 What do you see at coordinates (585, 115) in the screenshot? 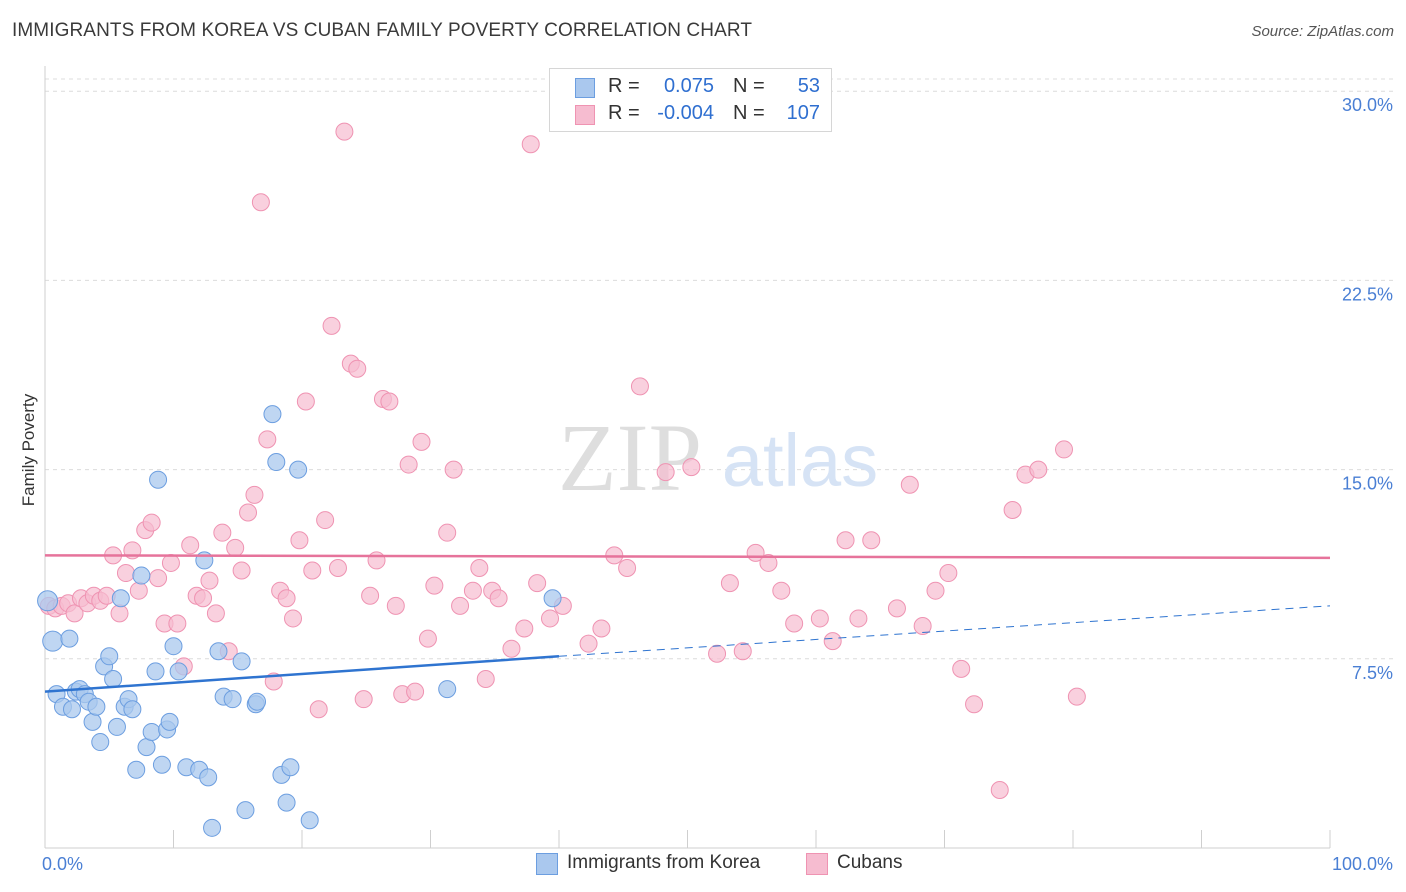
I see `cubans-swatch` at bounding box center [585, 115].